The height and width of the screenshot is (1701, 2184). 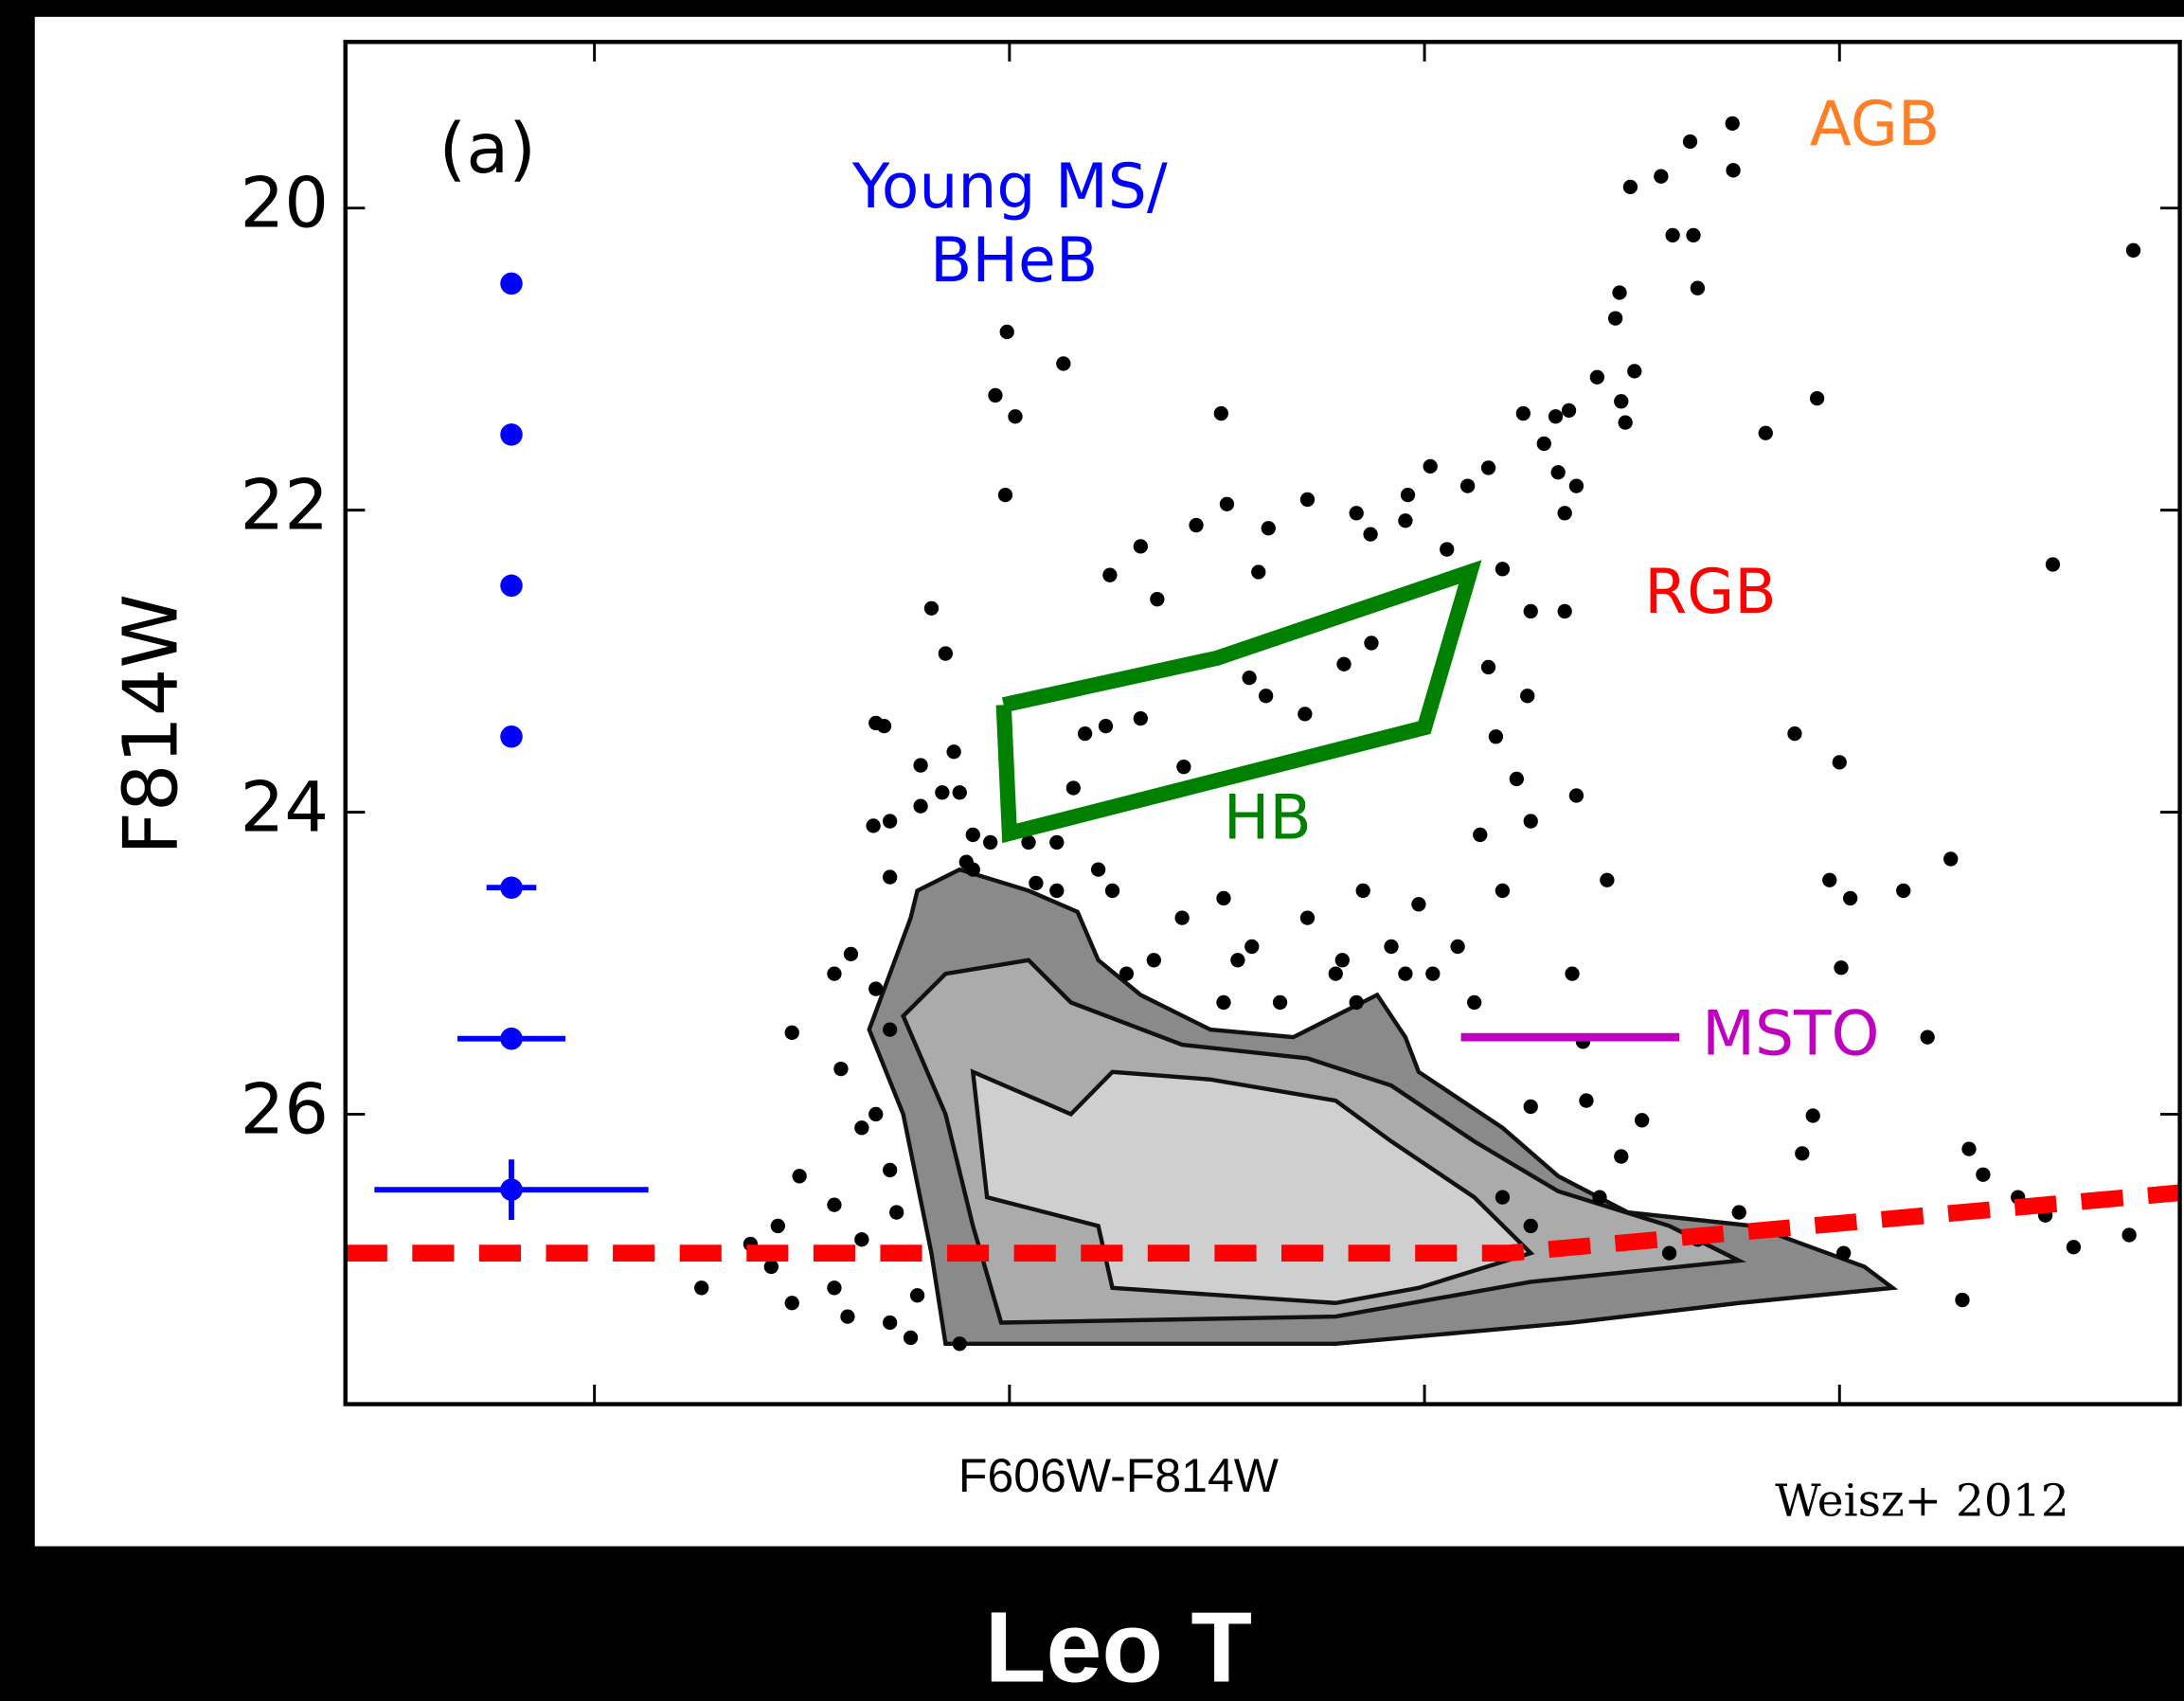 What do you see at coordinates (1790, 1034) in the screenshot?
I see `annotation: MSTO` at bounding box center [1790, 1034].